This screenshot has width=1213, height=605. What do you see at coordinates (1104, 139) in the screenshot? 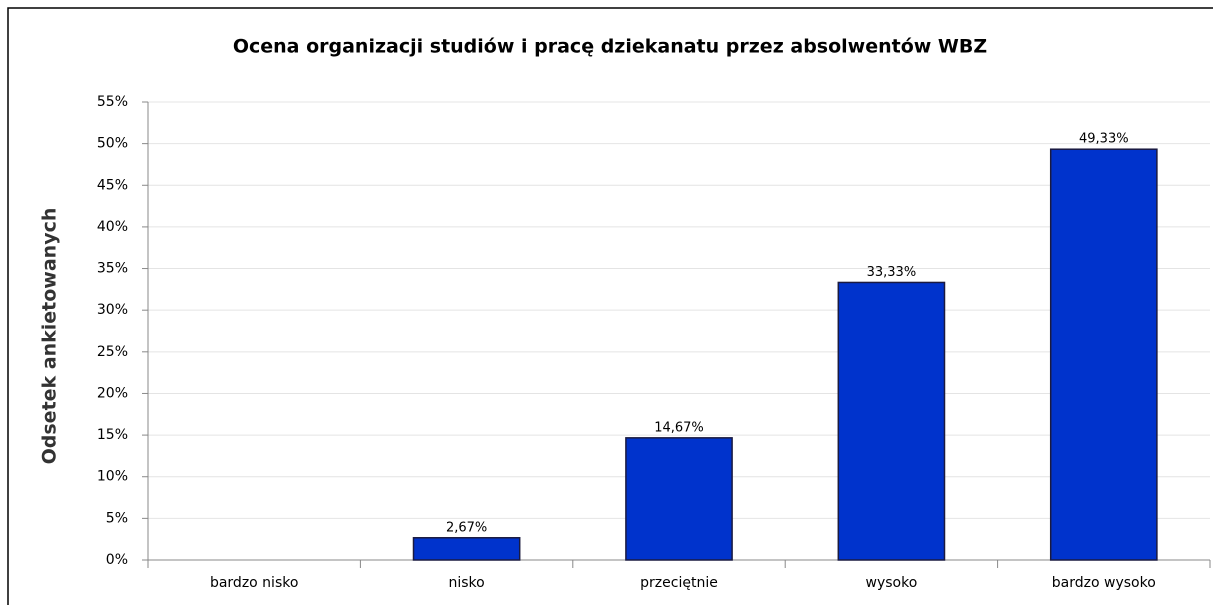
I see `data-label: 49,33%` at bounding box center [1104, 139].